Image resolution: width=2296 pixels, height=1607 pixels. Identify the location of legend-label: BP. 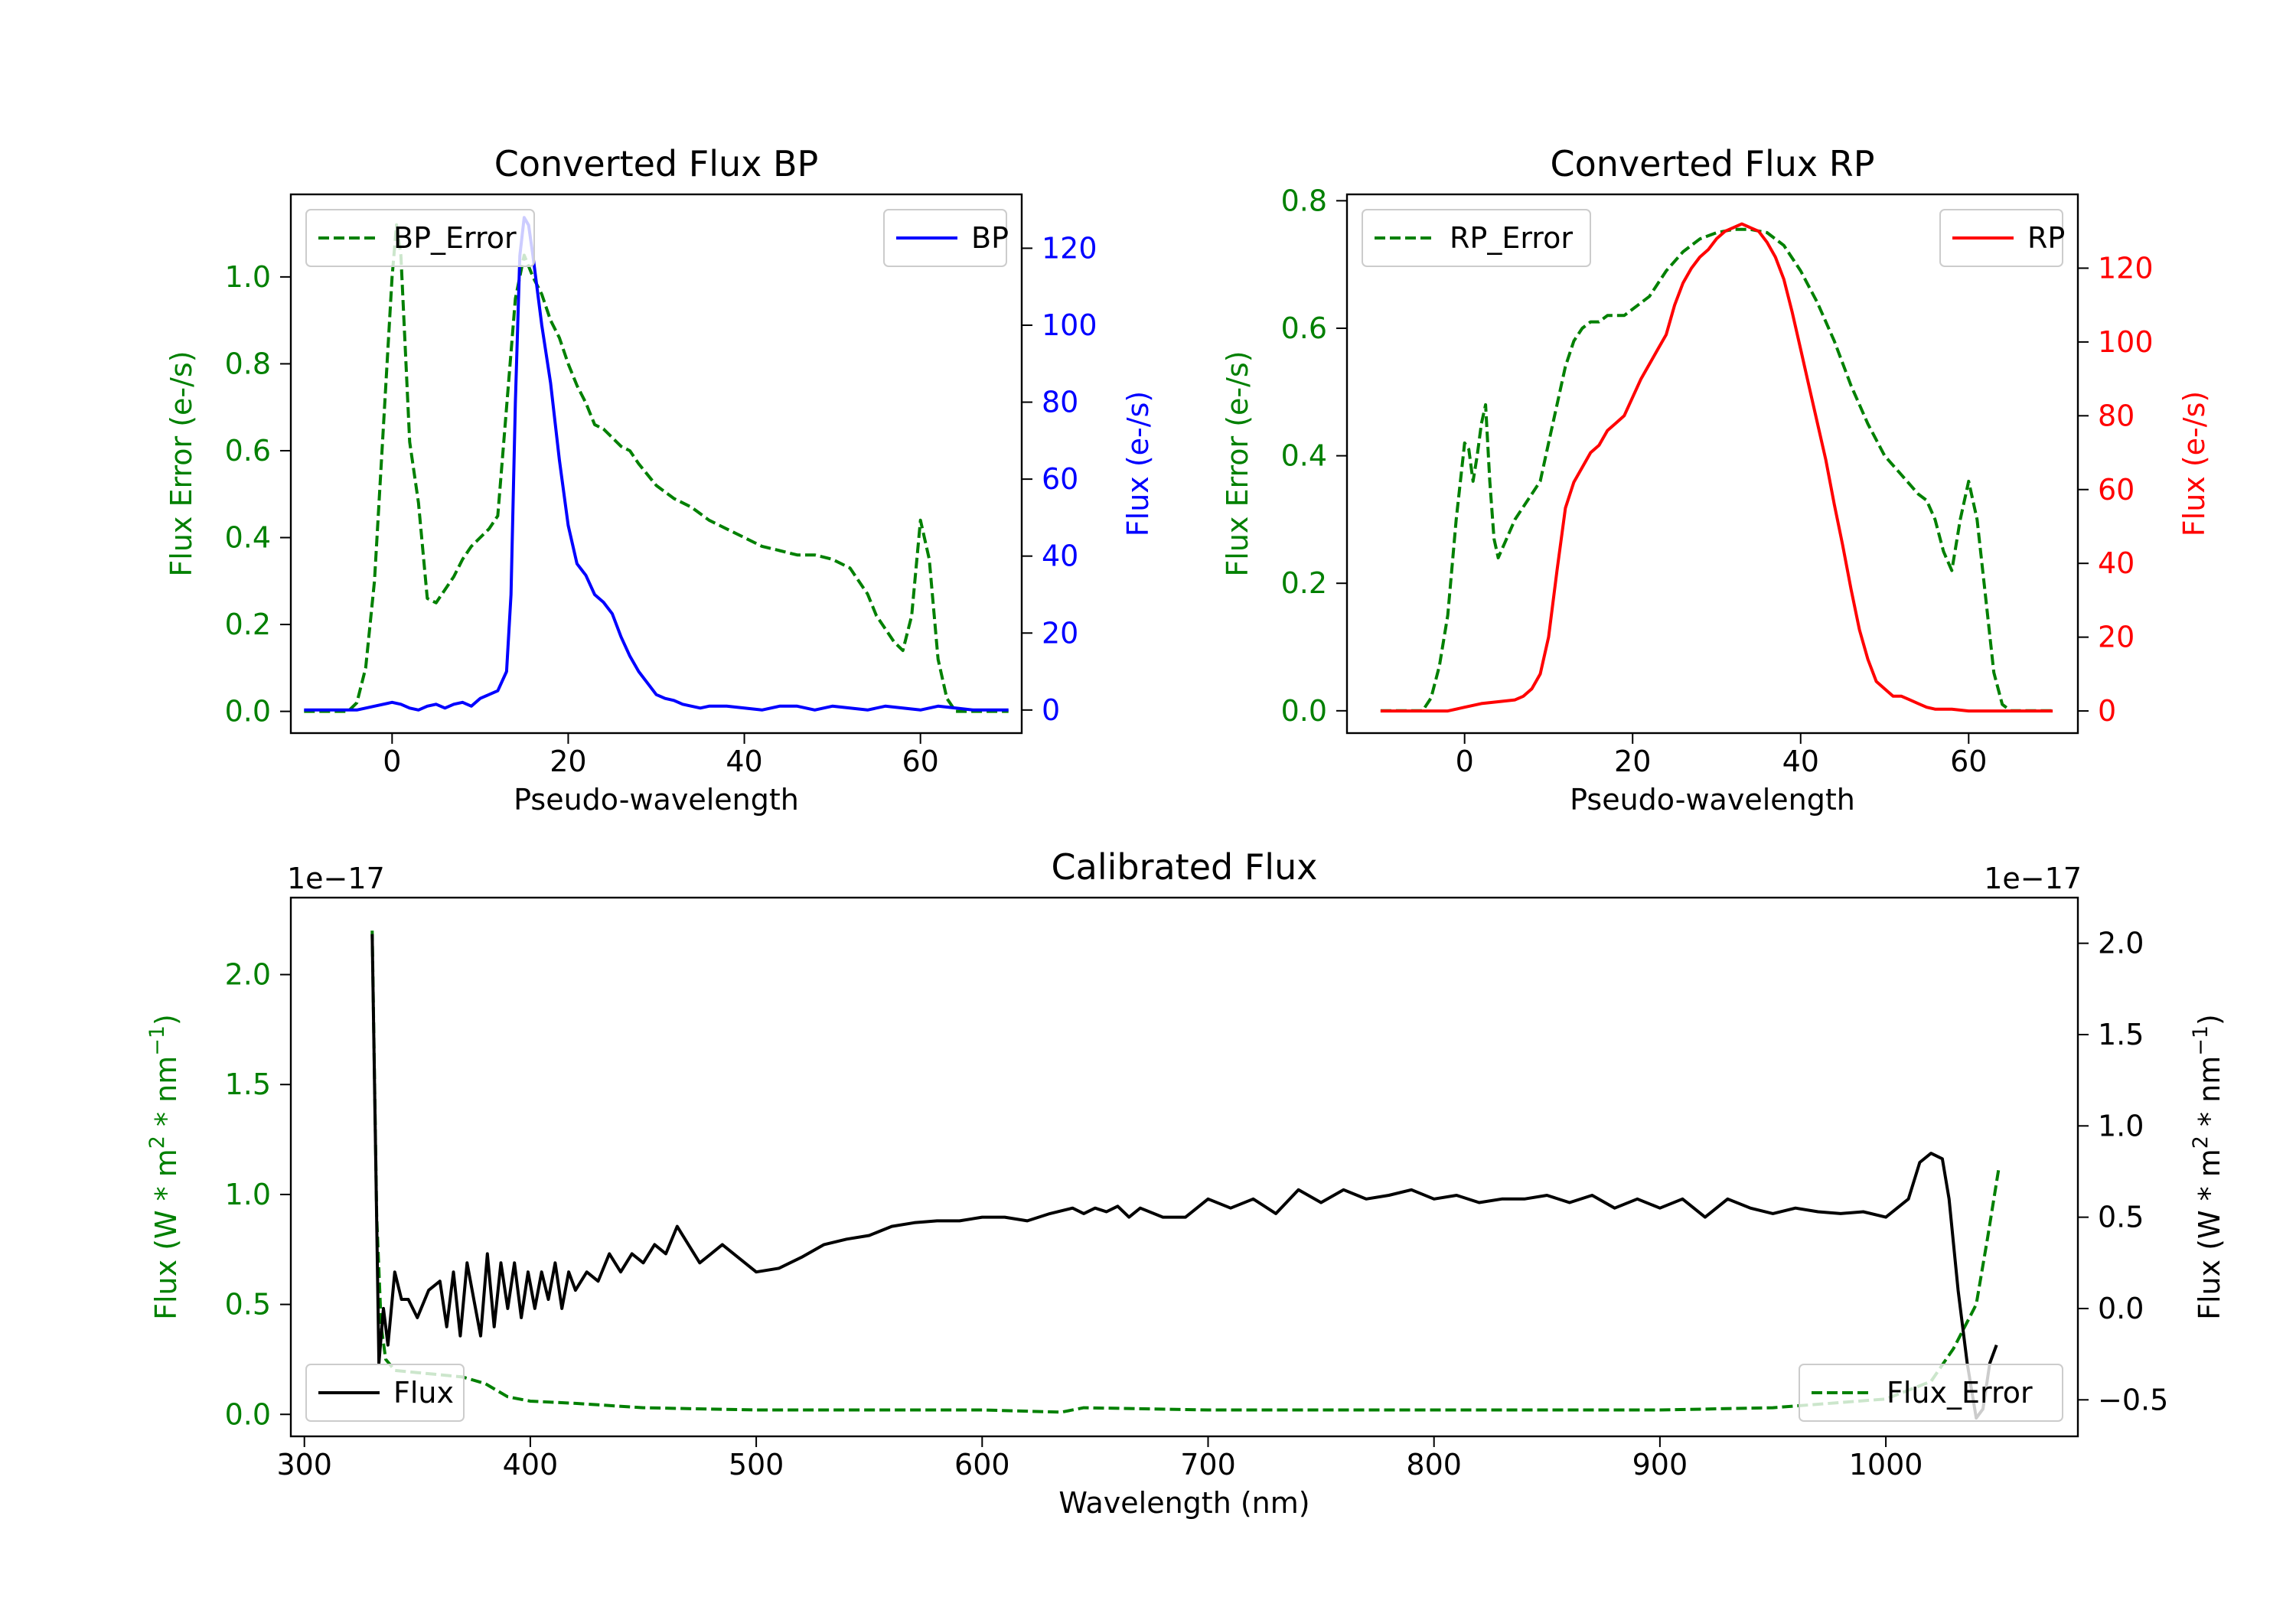
(990, 238).